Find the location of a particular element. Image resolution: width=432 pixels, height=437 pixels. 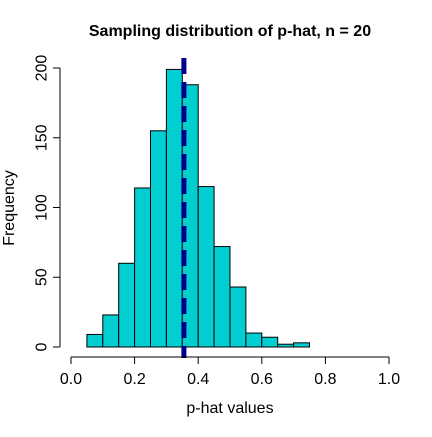

x-tick-label-4: 0.8 is located at coordinates (325, 379).